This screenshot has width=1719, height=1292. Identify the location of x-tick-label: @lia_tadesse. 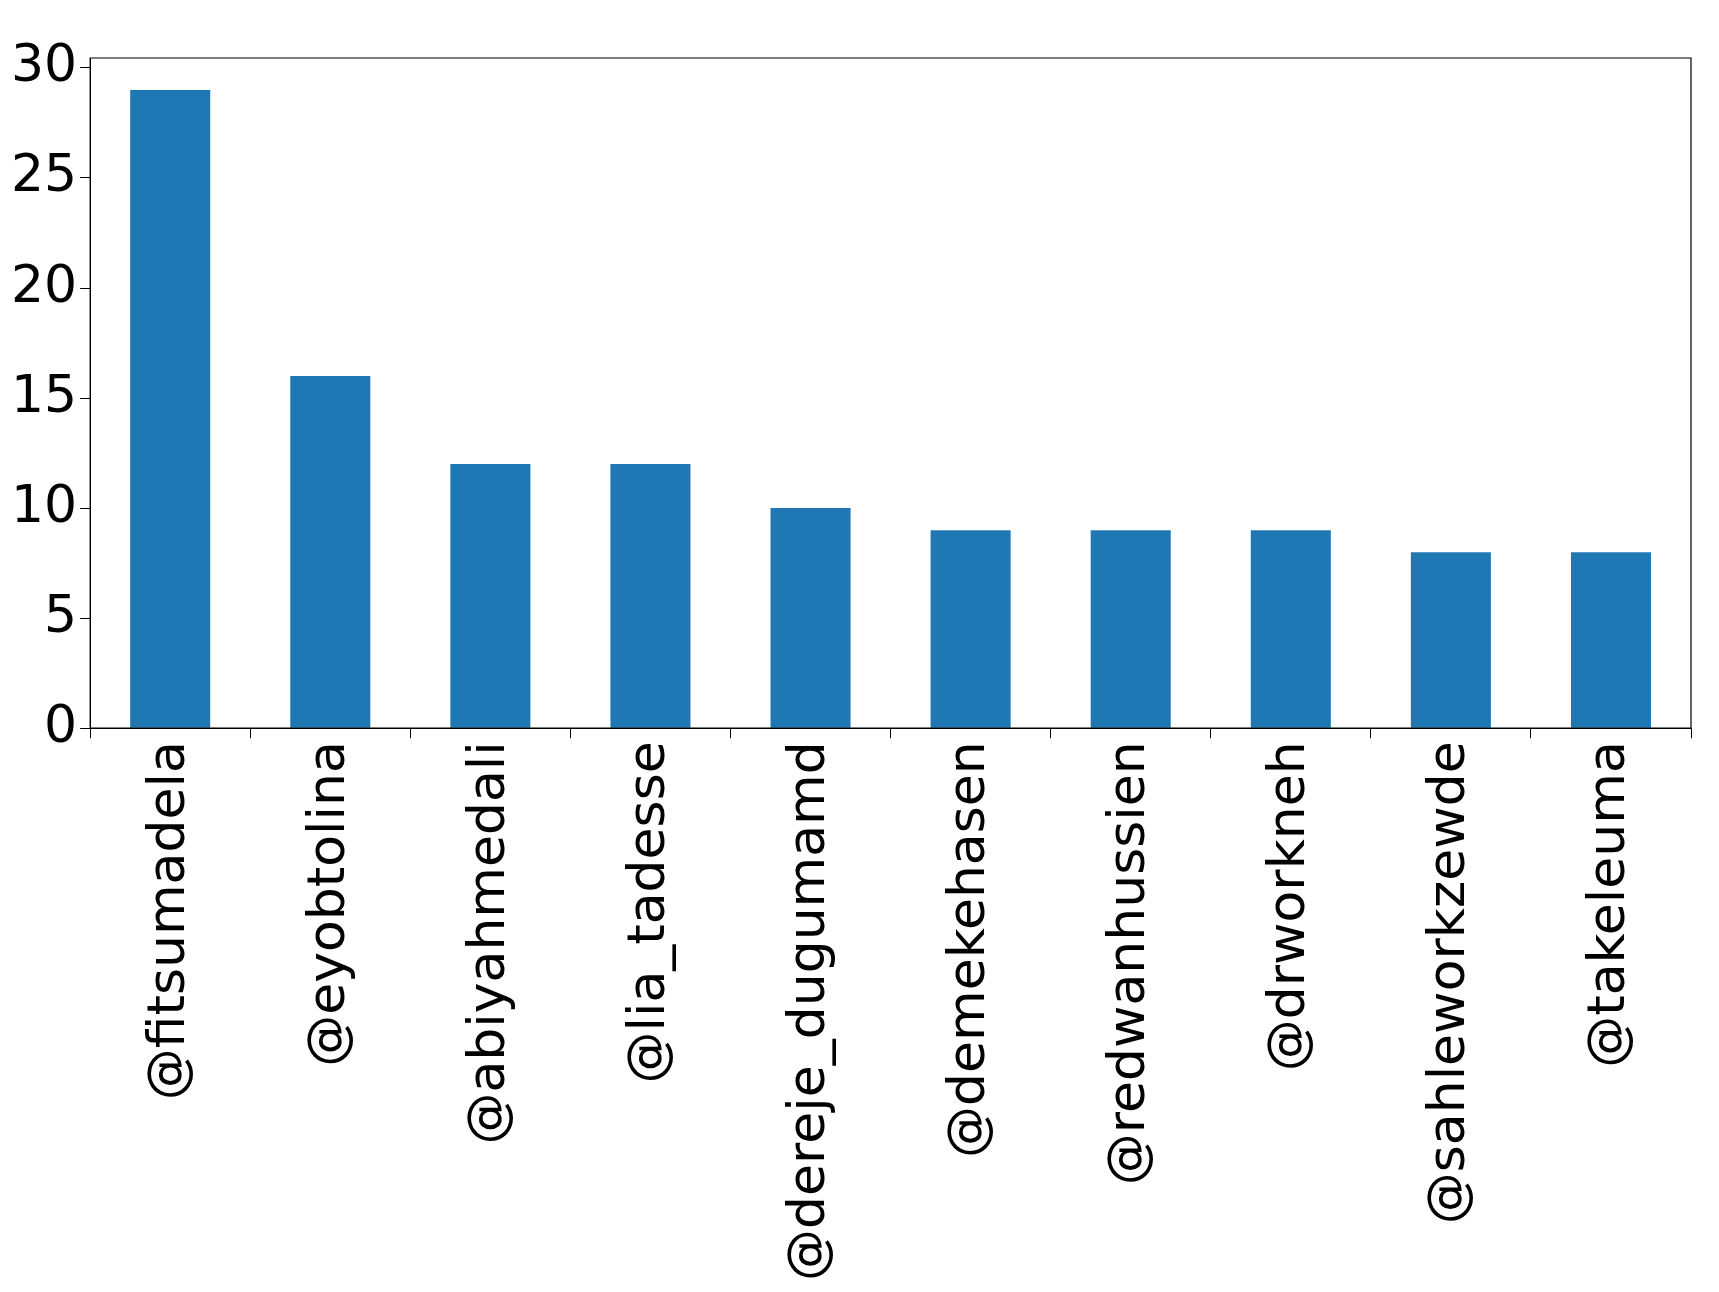
(645, 912).